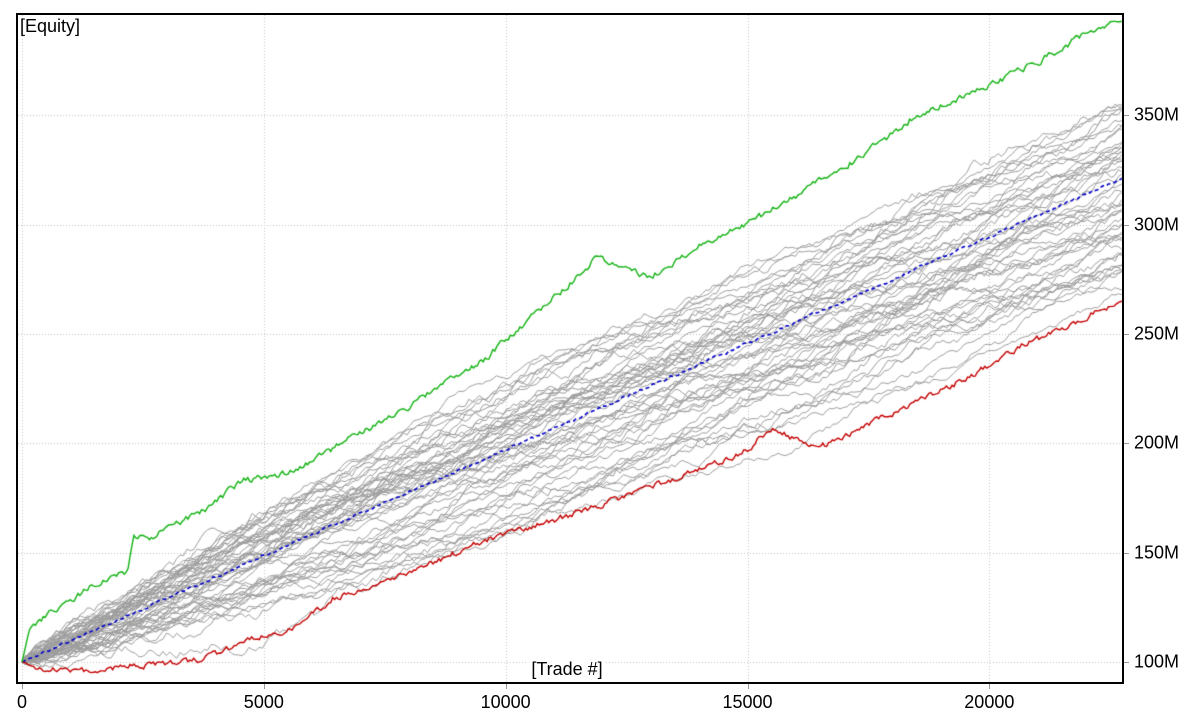 This screenshot has height=720, width=1200. Describe the element at coordinates (989, 702) in the screenshot. I see `x-tick-label-20000: 20000` at that location.